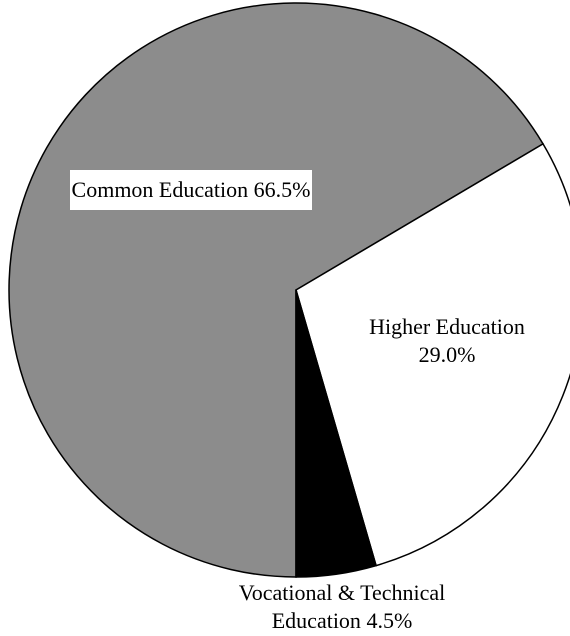 The height and width of the screenshot is (636, 570). I want to click on value-label: 66.5%, so click(282, 189).